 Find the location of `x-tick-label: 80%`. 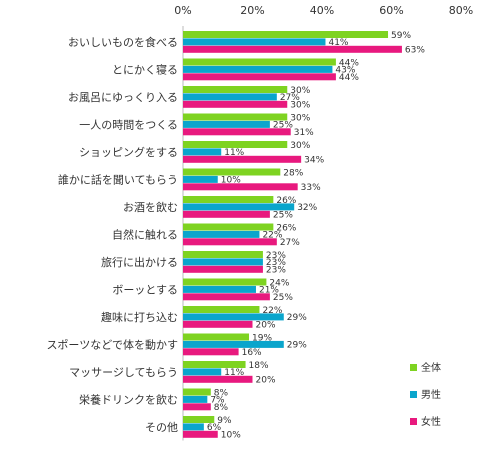

x-tick-label: 80% is located at coordinates (461, 10).